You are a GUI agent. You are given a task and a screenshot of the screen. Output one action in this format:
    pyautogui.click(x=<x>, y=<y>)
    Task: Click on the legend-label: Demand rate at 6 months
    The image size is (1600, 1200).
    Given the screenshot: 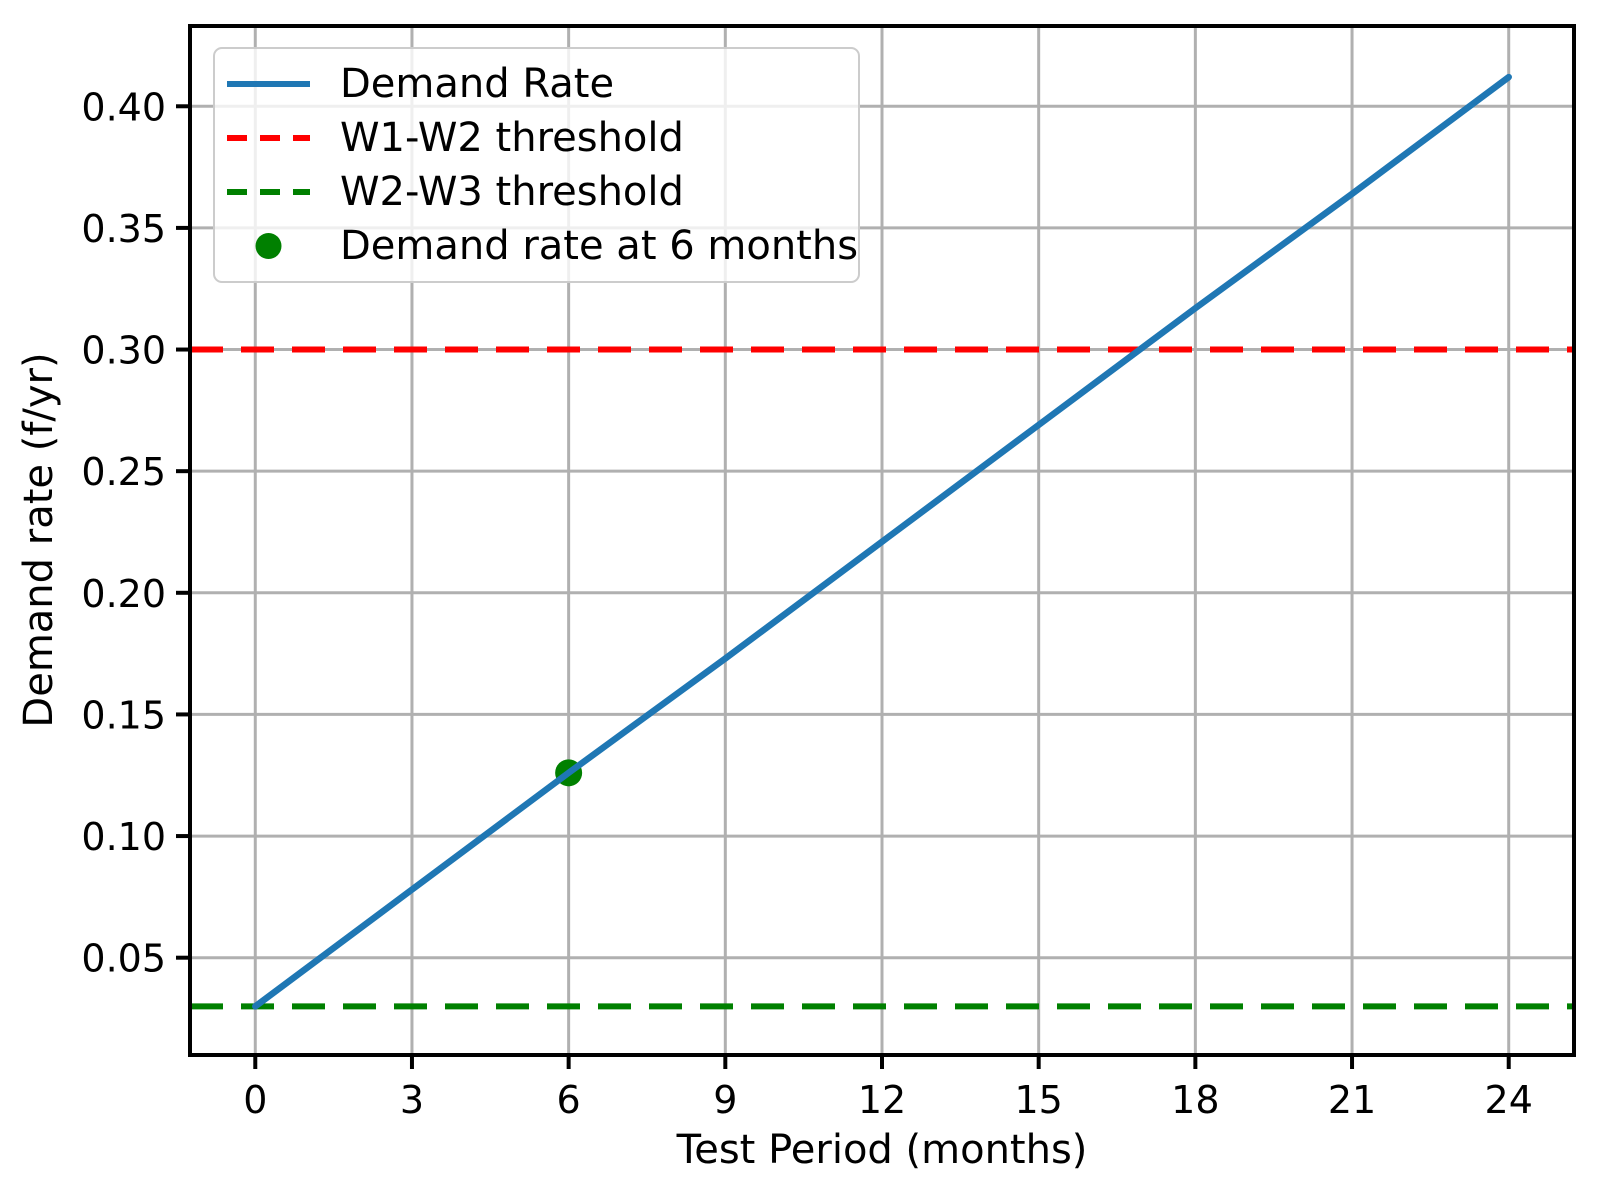 What is the action you would take?
    pyautogui.click(x=599, y=246)
    